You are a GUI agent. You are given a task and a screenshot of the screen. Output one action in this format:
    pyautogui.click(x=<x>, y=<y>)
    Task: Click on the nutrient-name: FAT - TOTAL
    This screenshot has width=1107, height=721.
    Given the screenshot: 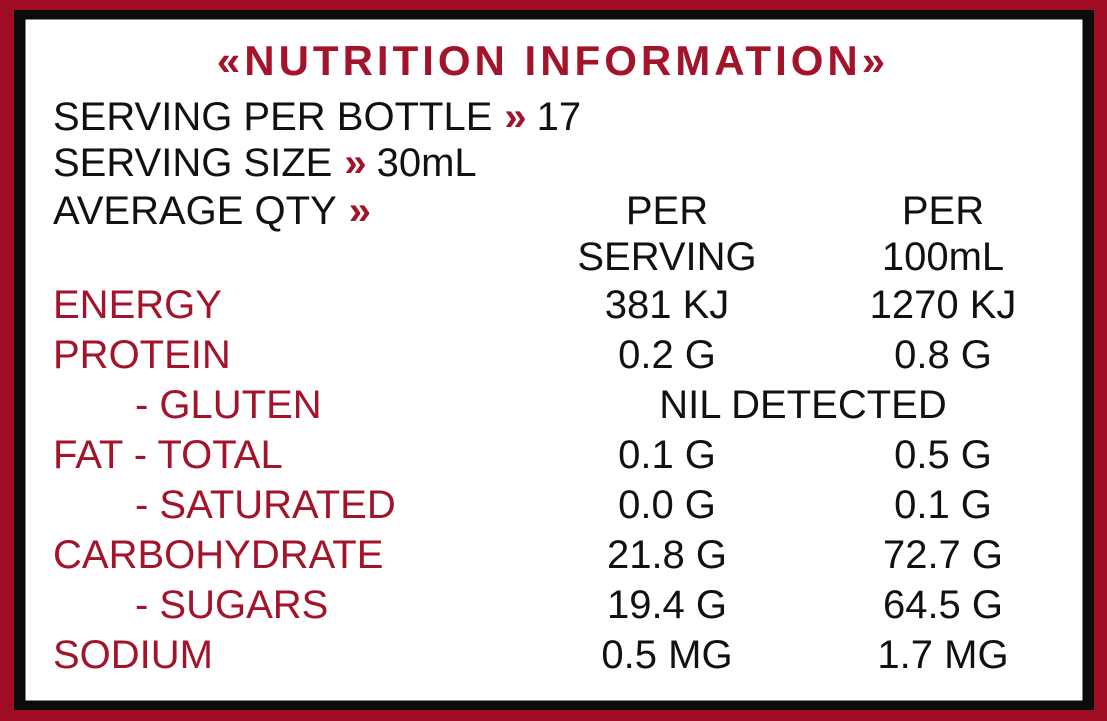 What is the action you would take?
    pyautogui.click(x=168, y=455)
    